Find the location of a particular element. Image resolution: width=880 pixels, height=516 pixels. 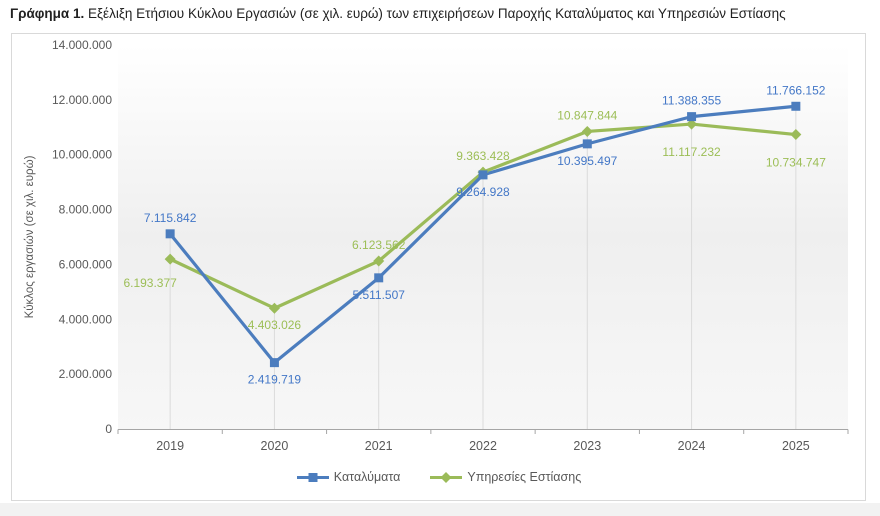

data-point-label: 7.115.842 is located at coordinates (170, 218).